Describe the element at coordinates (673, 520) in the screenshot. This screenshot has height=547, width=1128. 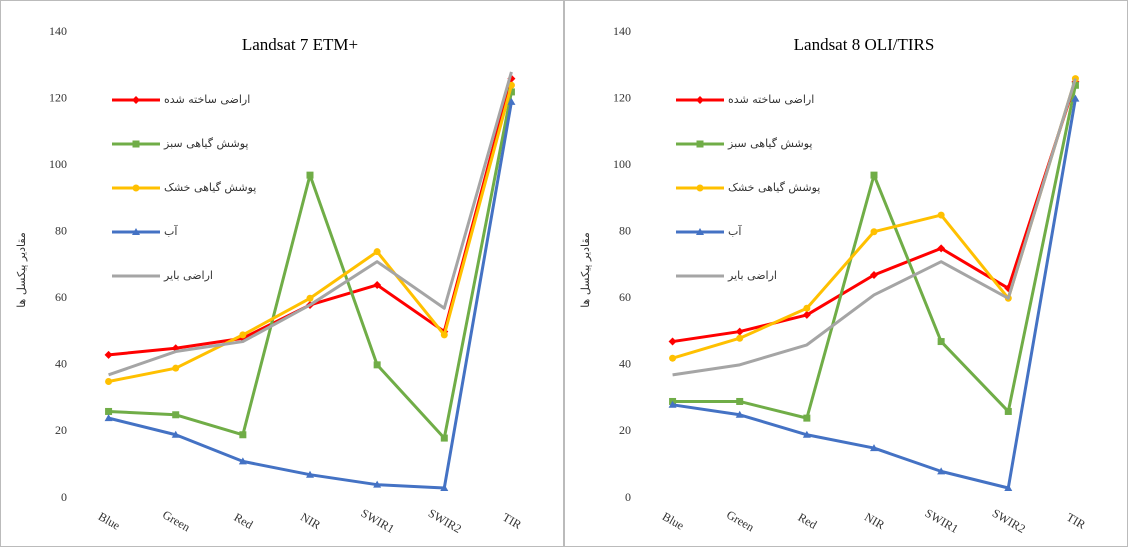
I see `x-tick-label: Blue` at that location.